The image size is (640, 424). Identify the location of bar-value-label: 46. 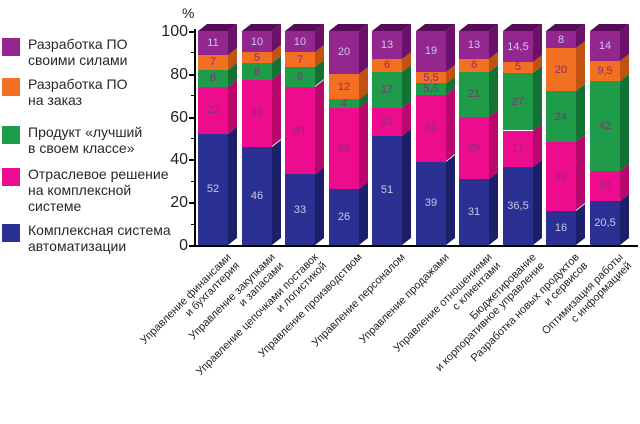
(257, 195).